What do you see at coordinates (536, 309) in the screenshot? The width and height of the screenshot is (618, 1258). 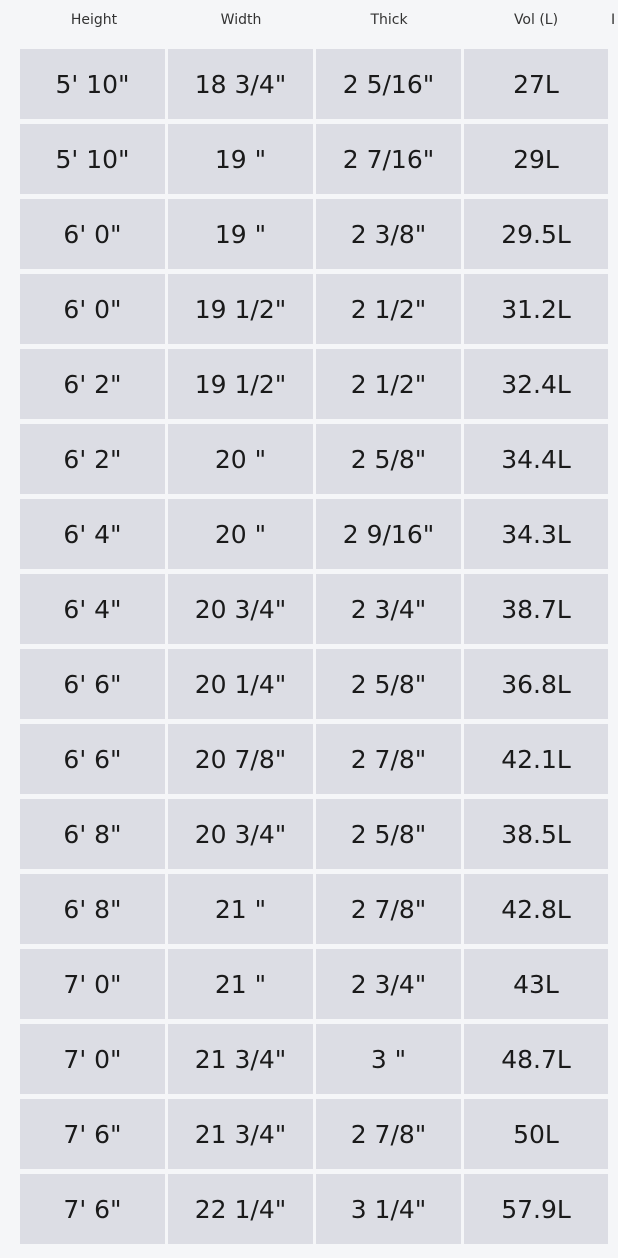 I see `cell-volume: 31.2L` at bounding box center [536, 309].